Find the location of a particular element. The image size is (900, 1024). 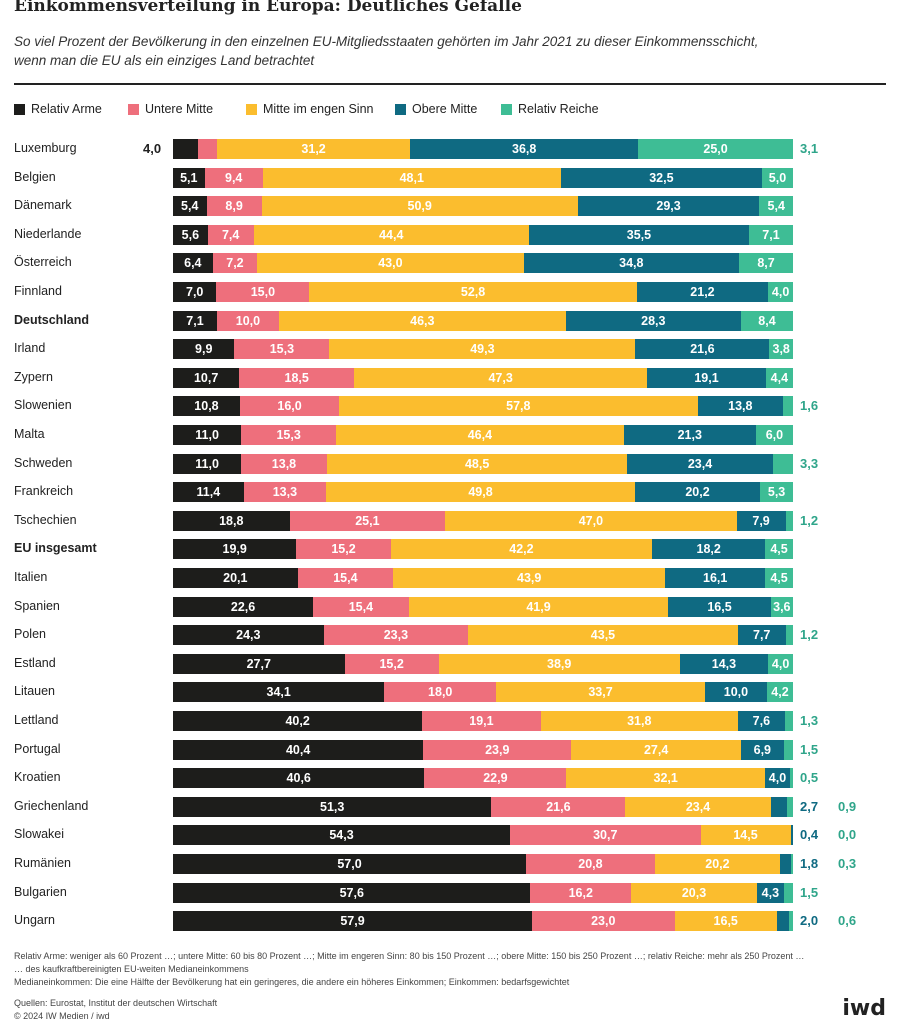

data-label: 15,3 is located at coordinates (288, 435).